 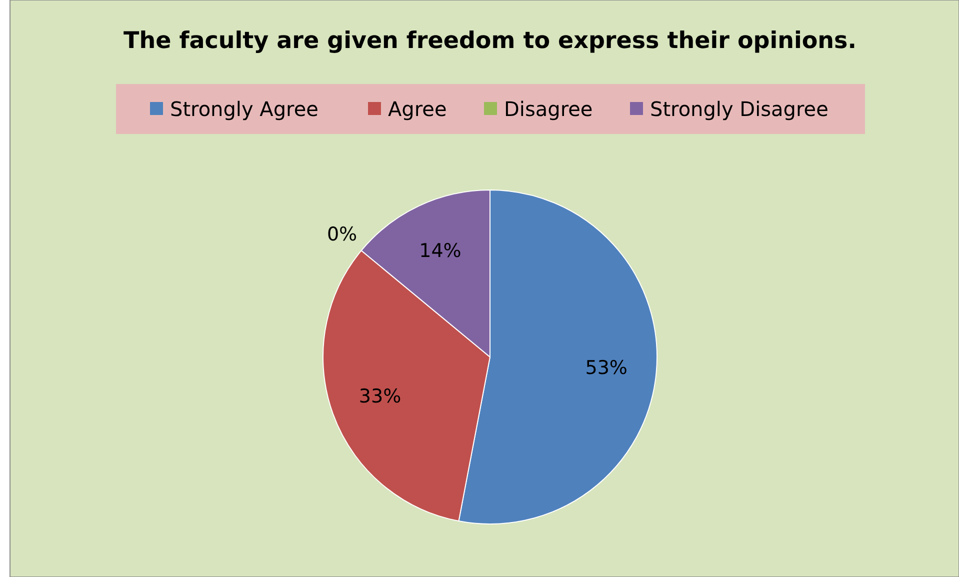 I want to click on chart-title: The faculty are given freedom to express their opinions., so click(x=490, y=41).